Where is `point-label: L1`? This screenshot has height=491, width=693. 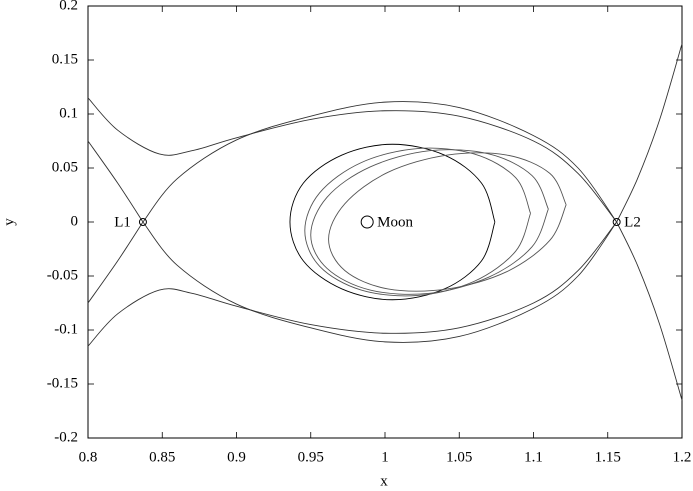
point-label: L1 is located at coordinates (122, 222).